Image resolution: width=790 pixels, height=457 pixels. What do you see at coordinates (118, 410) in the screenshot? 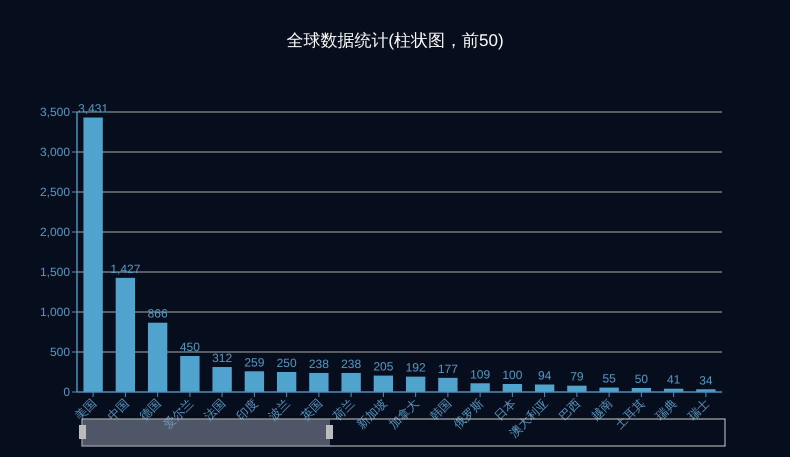
I see `x-tick-label: 中国` at bounding box center [118, 410].